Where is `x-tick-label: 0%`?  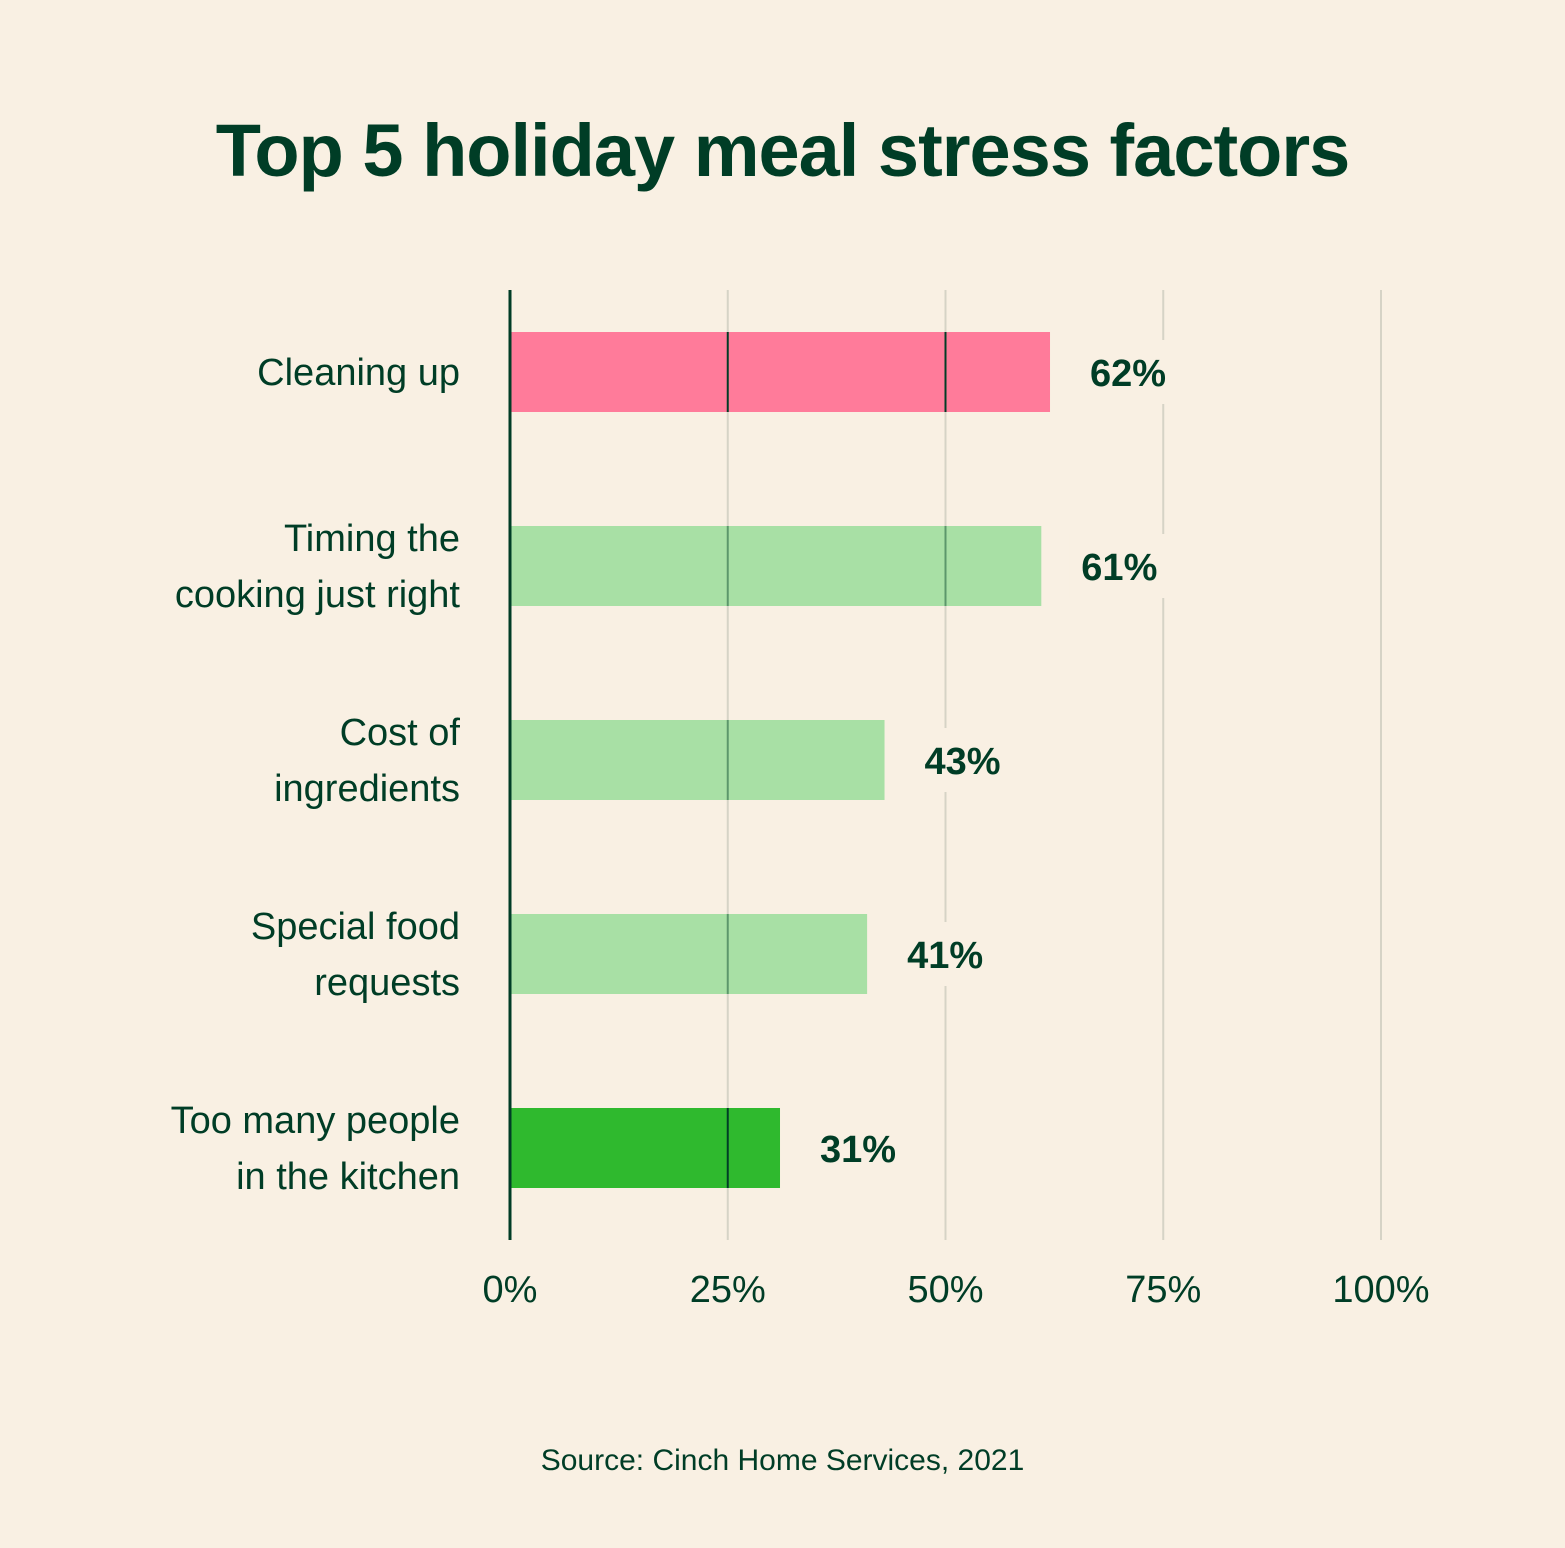
x-tick-label: 0% is located at coordinates (510, 1290).